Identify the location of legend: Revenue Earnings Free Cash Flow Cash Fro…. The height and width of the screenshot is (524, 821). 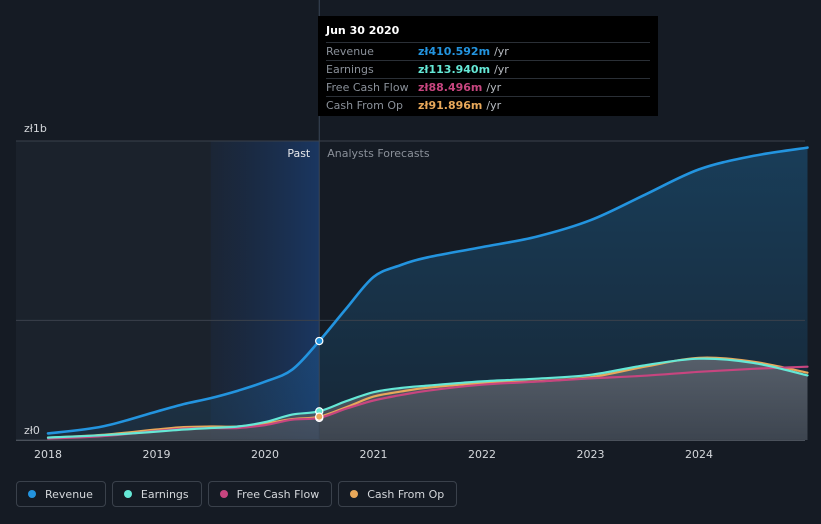
(237, 494).